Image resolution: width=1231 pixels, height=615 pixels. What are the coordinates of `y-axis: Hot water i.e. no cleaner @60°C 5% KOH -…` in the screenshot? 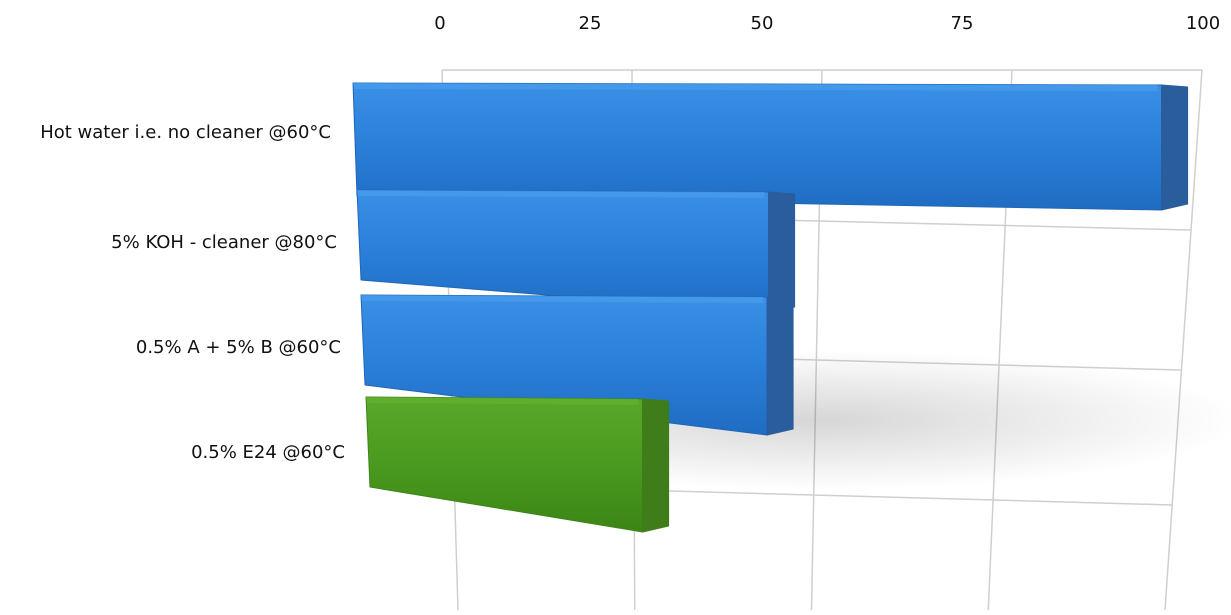 It's located at (192, 292).